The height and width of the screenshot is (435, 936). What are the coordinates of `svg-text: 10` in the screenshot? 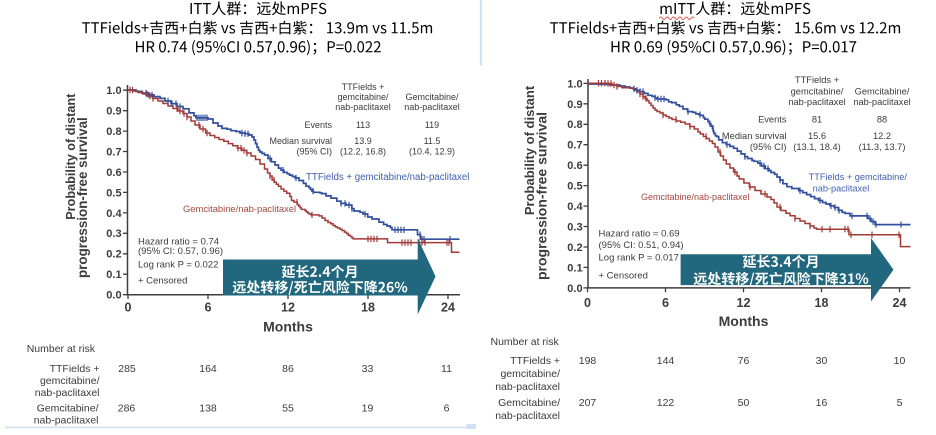 It's located at (900, 361).